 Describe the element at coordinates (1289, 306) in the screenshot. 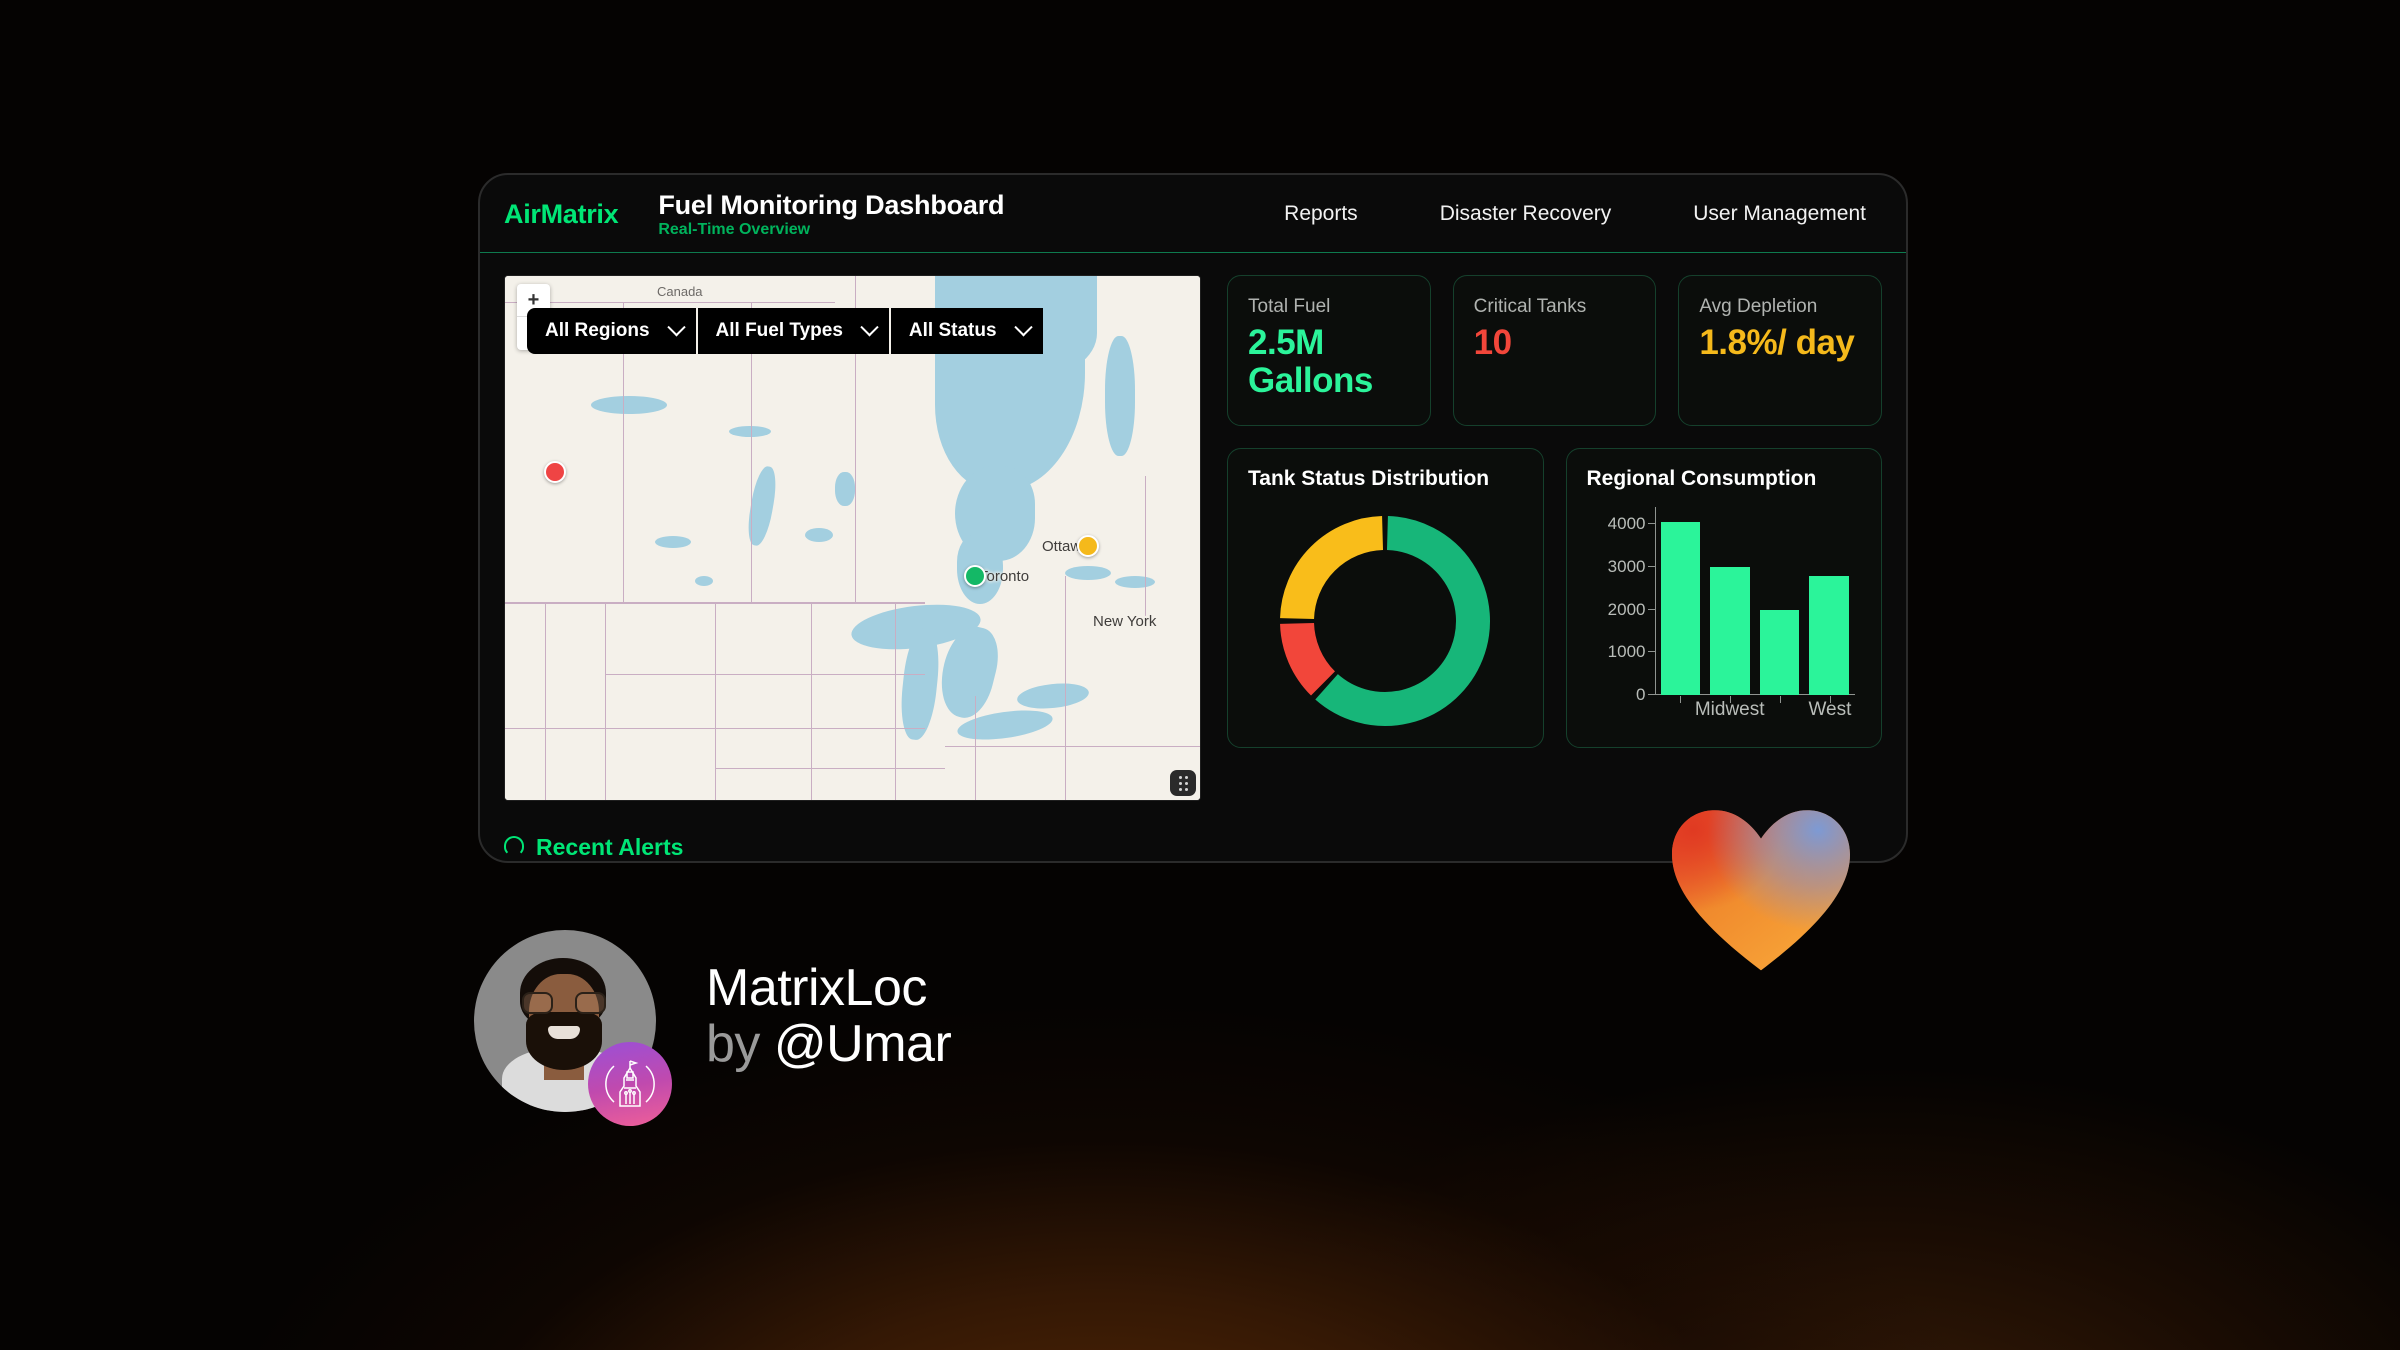

I see `kpi-label: Total Fuel` at that location.